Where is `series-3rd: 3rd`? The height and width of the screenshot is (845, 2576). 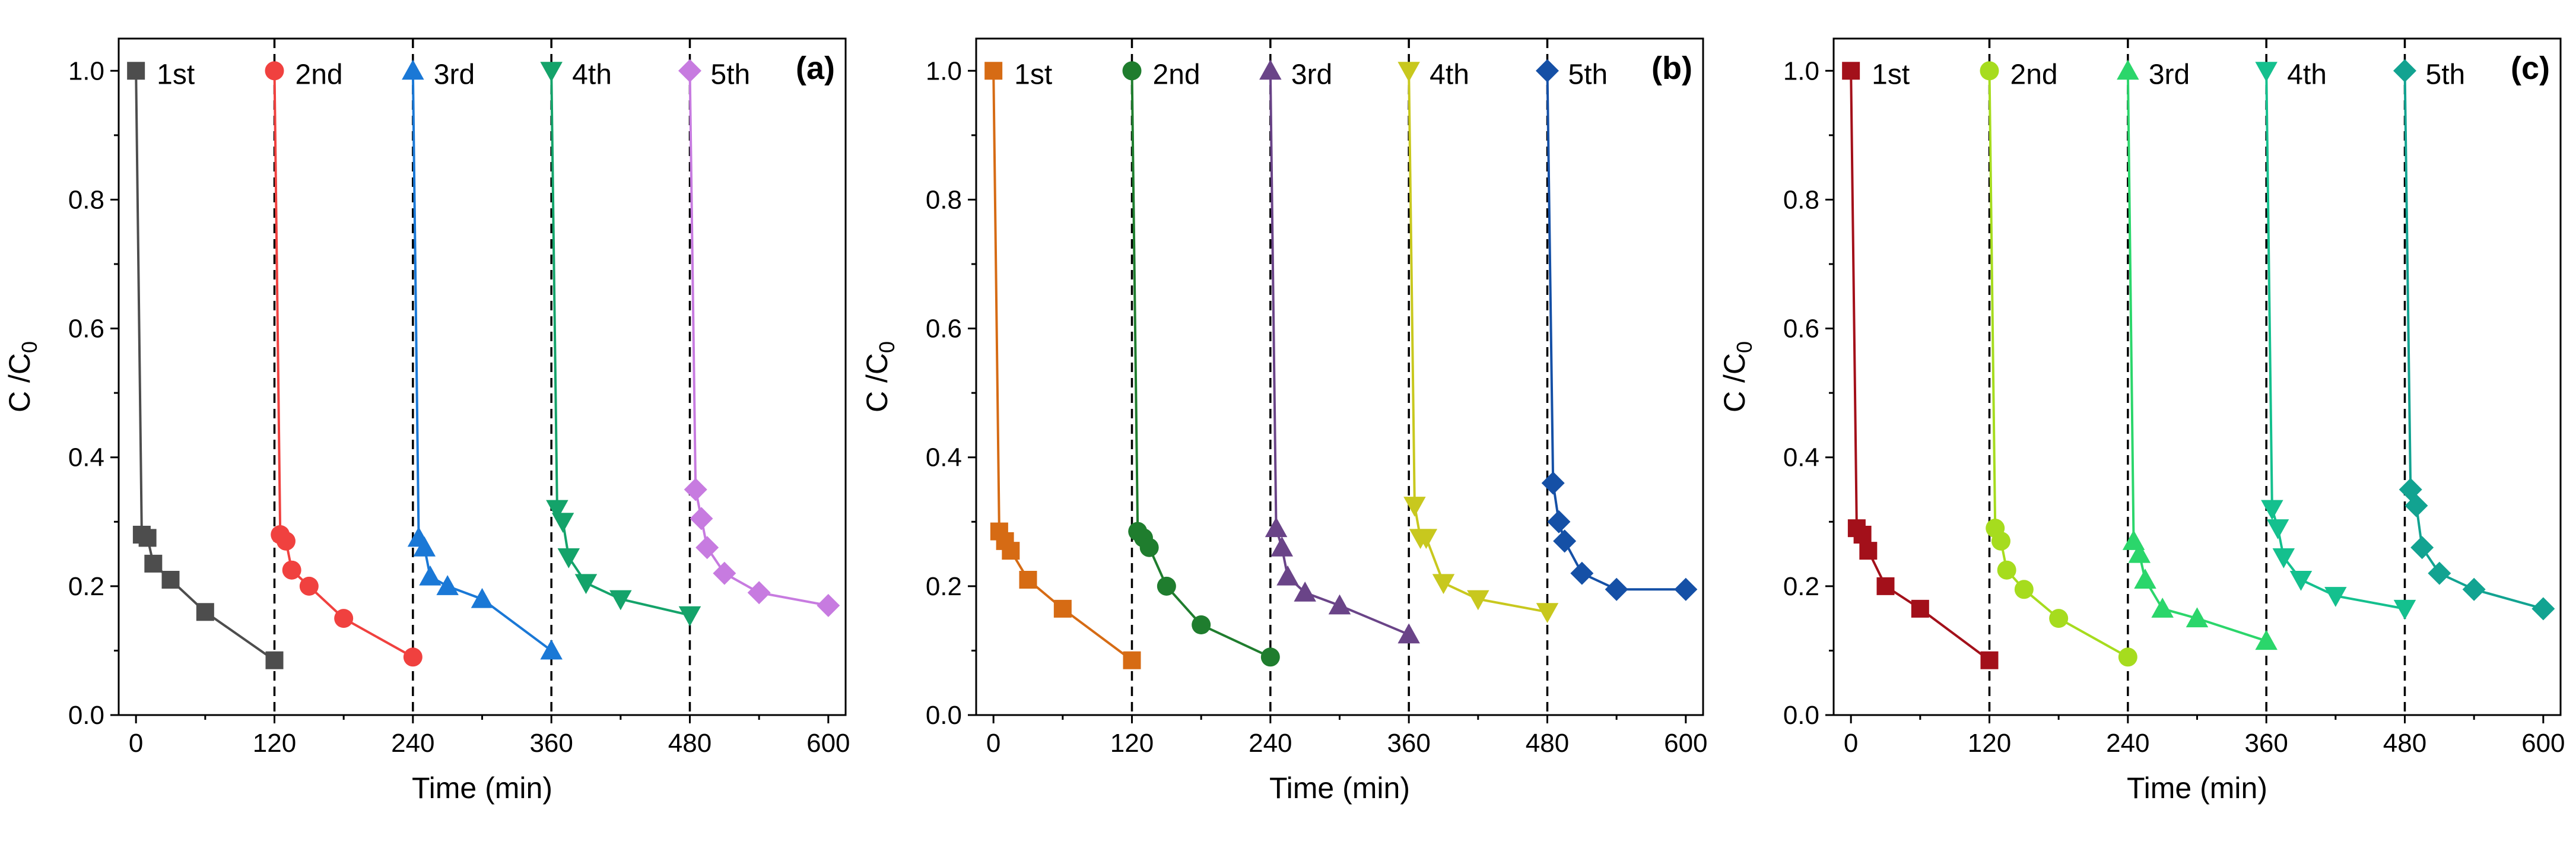
series-3rd: 3rd is located at coordinates (482, 359).